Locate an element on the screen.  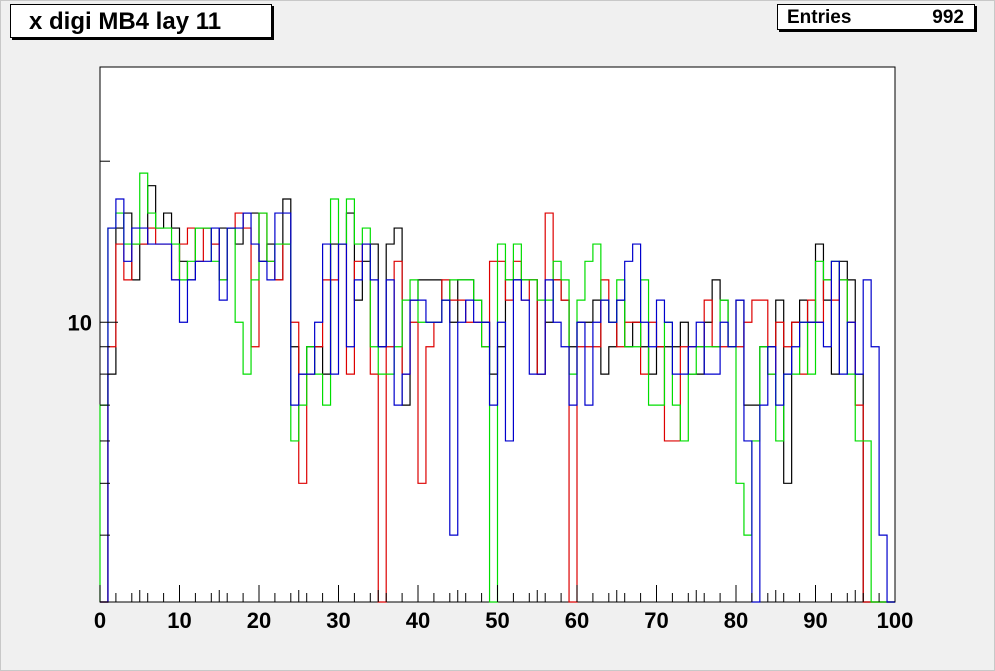
x-tick-label: 40 is located at coordinates (418, 620).